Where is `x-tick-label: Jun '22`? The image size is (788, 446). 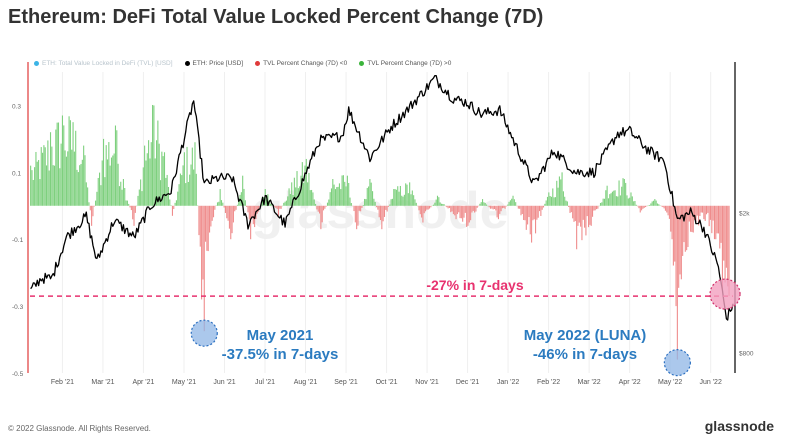
x-tick-label: Jun '22 is located at coordinates (710, 382).